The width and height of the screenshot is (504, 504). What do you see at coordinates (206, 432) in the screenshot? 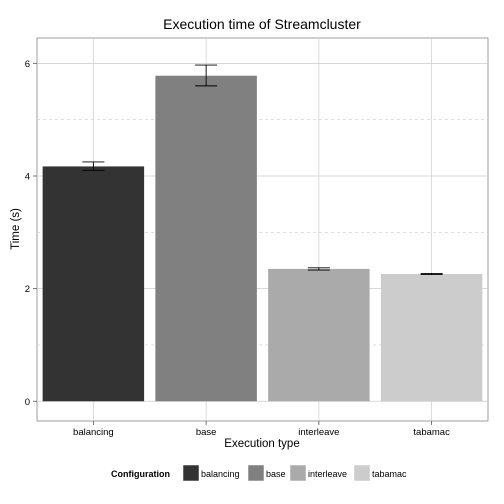
I see `x-tick-label: base` at bounding box center [206, 432].